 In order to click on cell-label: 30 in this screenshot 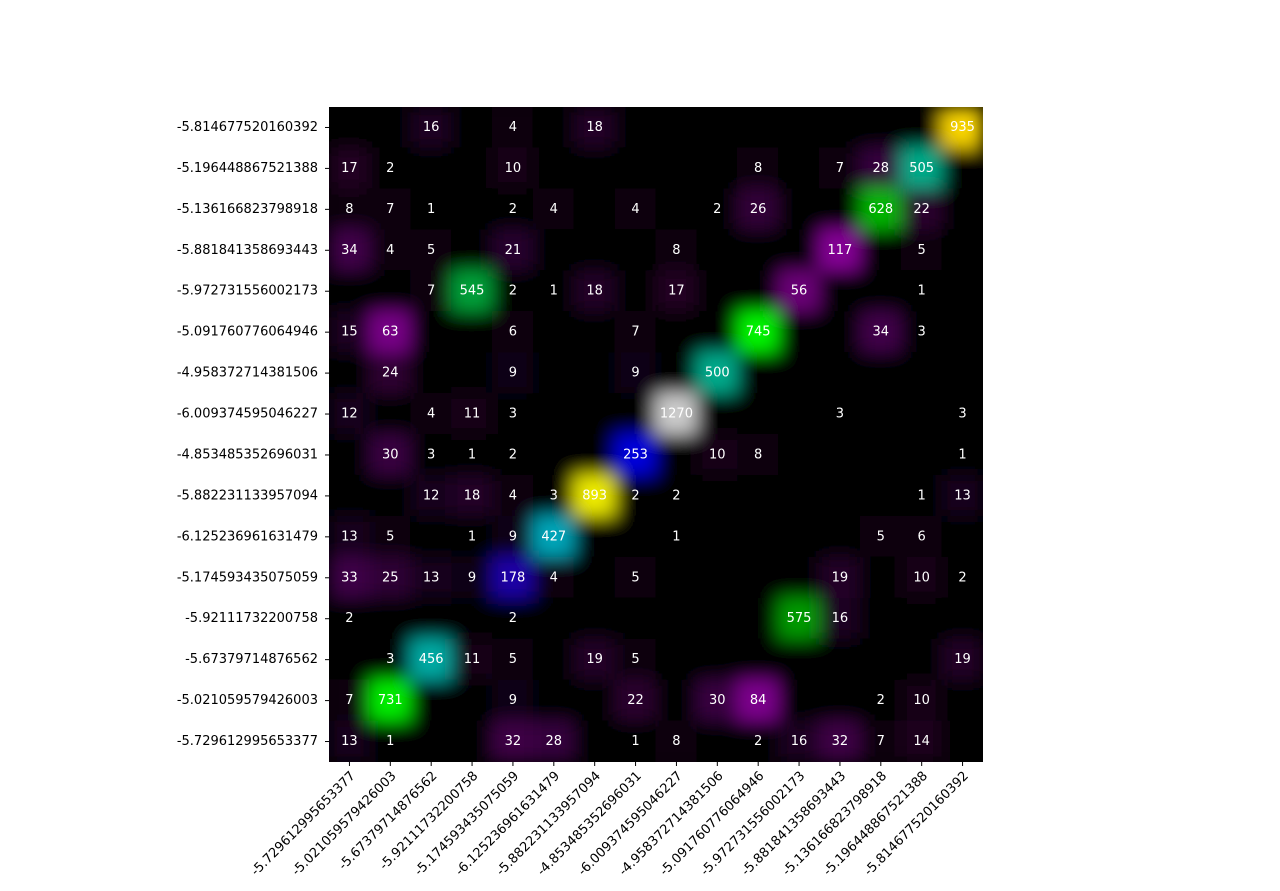, I will do `click(717, 700)`.